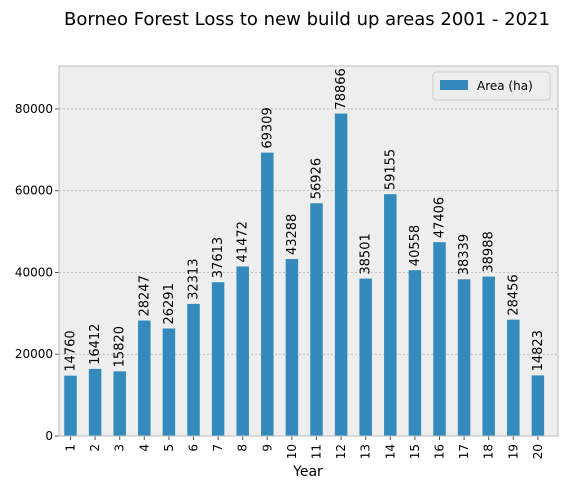 This screenshot has width=587, height=493. Describe the element at coordinates (390, 169) in the screenshot. I see `bar-value-label: 59155` at that location.